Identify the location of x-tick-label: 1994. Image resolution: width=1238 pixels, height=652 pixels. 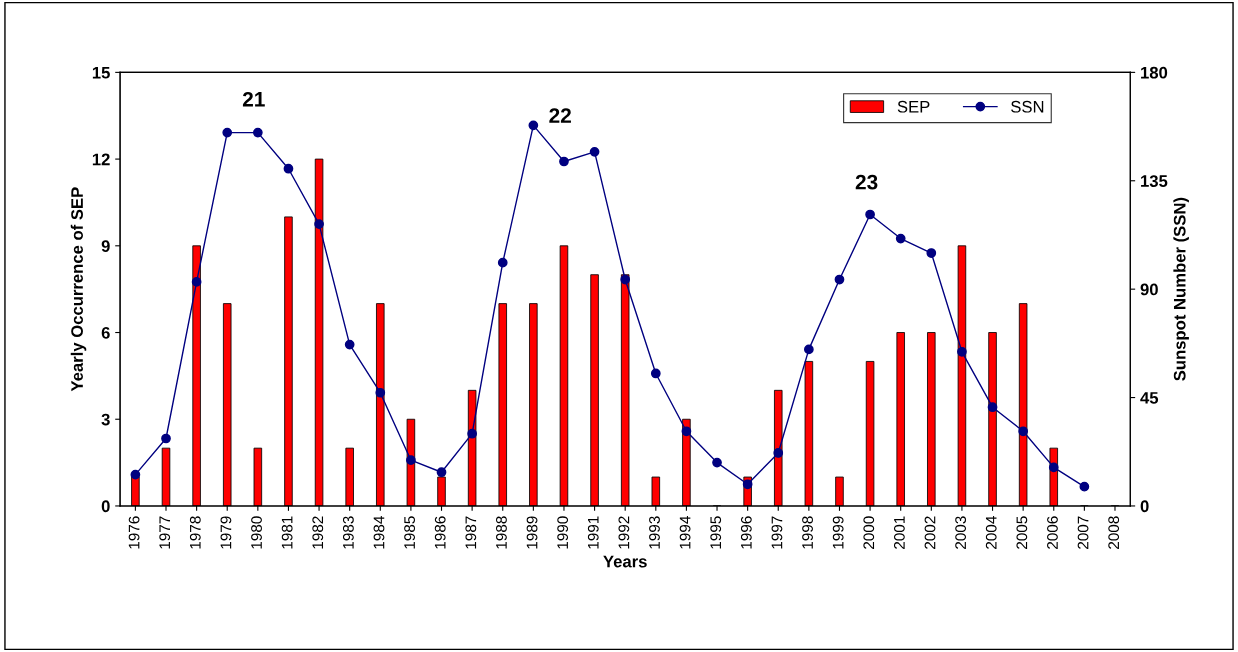
(685, 532).